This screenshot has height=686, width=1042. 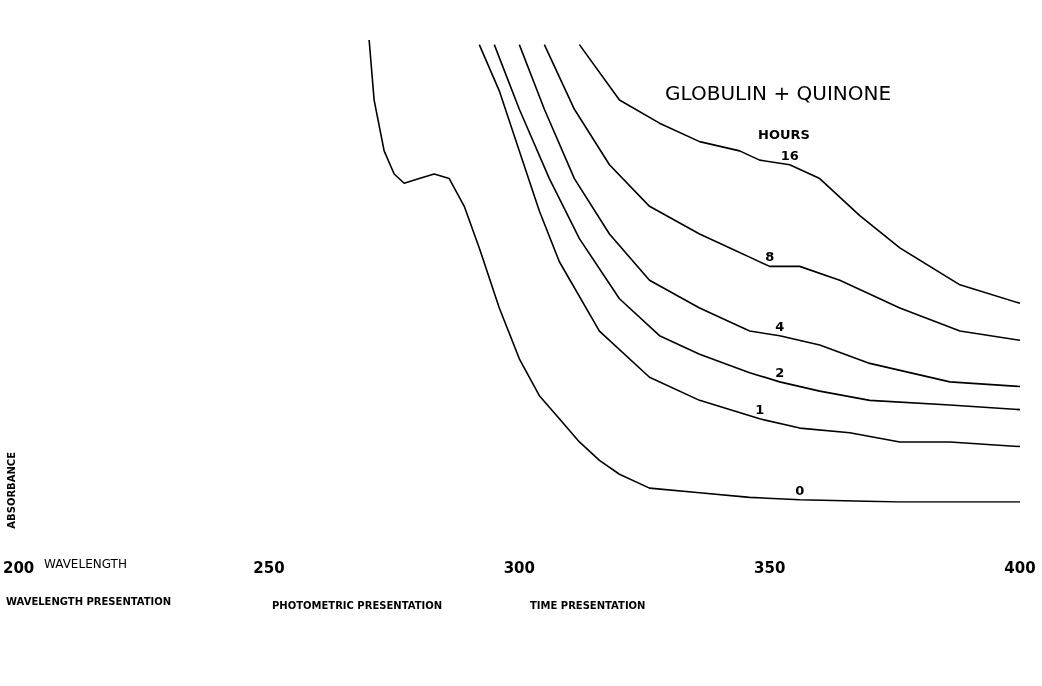 I want to click on text: GLOBULIN + QUINONE, so click(x=778, y=93).